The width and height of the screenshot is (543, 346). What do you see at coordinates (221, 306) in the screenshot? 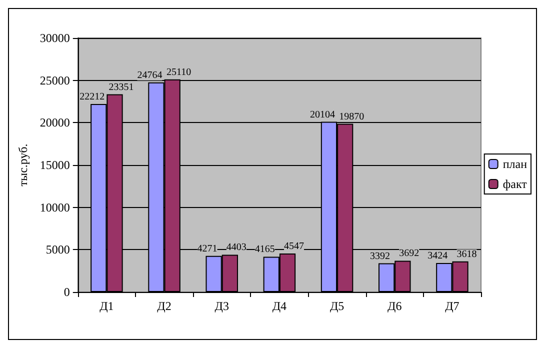
I see `x-tick-label: Д3` at bounding box center [221, 306].